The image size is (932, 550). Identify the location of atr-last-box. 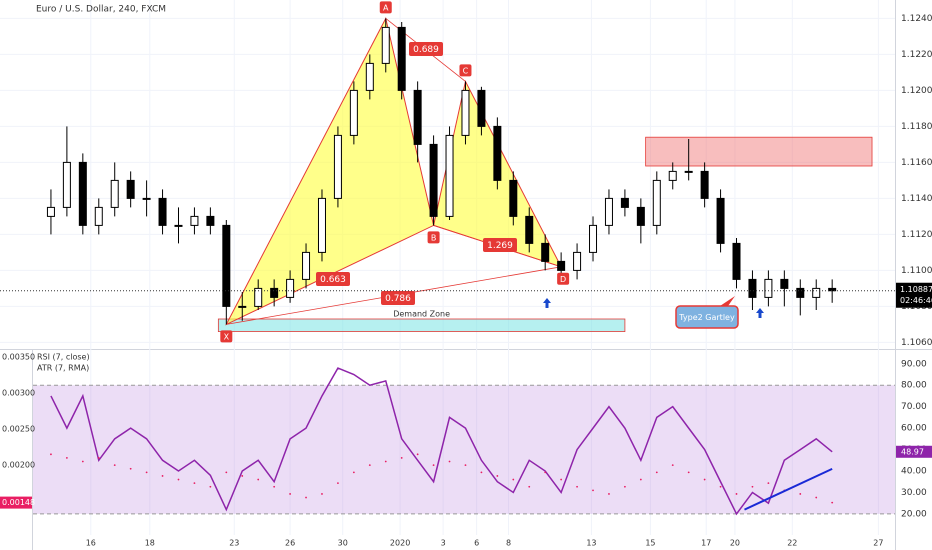
(16, 502).